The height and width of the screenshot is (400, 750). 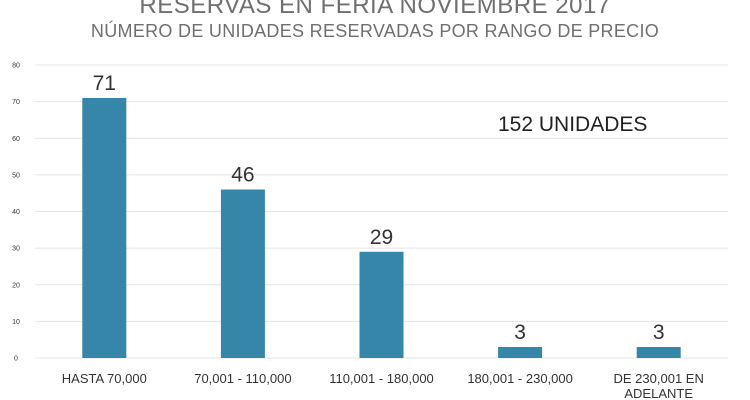 I want to click on total-units-annotation: 152 UNIDADES, so click(x=573, y=124).